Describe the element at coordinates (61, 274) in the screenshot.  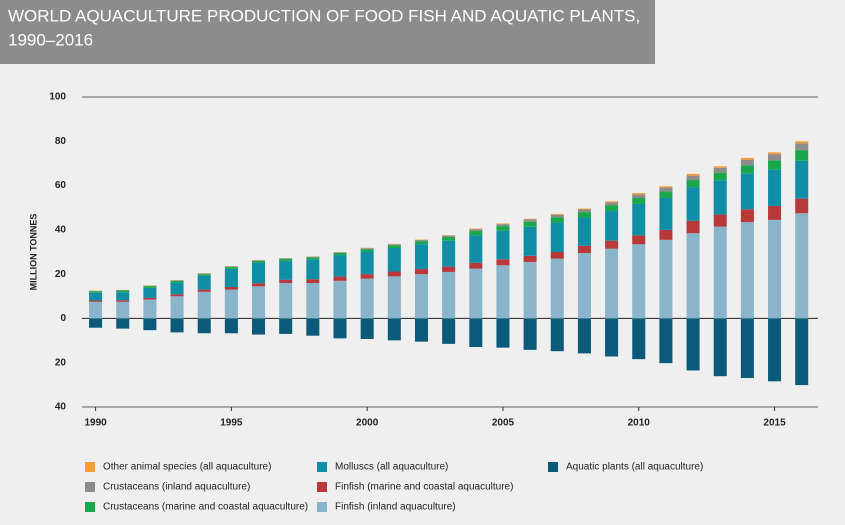
I see `y-tick-label: 20` at that location.